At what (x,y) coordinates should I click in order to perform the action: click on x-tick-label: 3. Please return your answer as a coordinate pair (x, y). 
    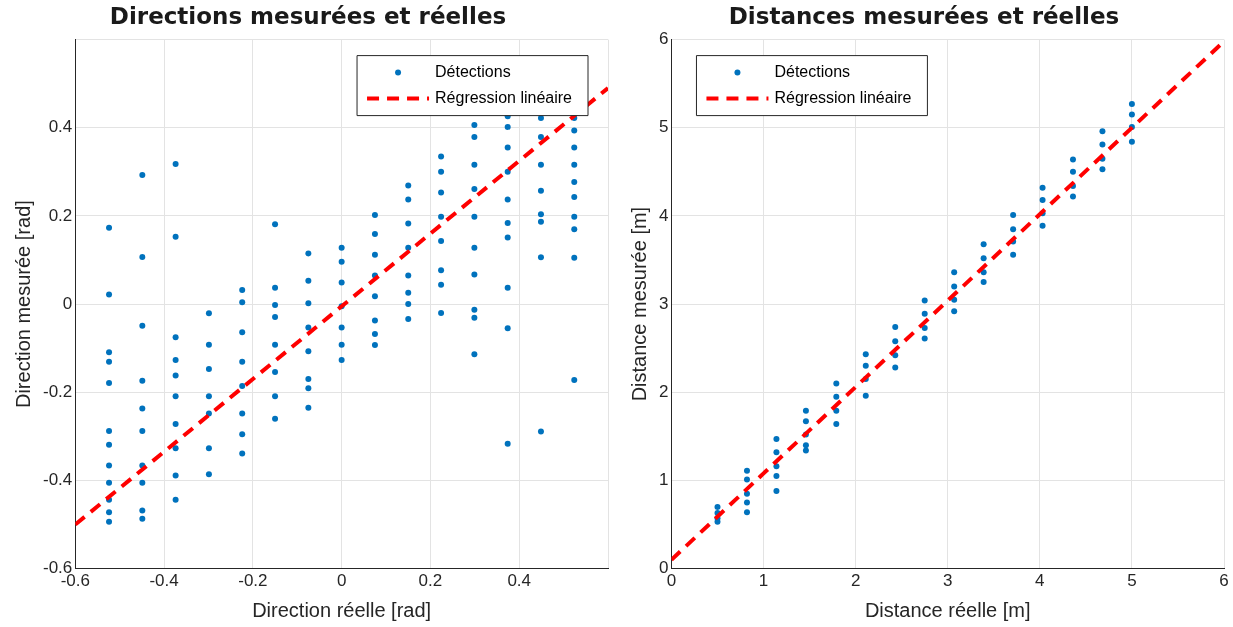
    Looking at the image, I should click on (947, 581).